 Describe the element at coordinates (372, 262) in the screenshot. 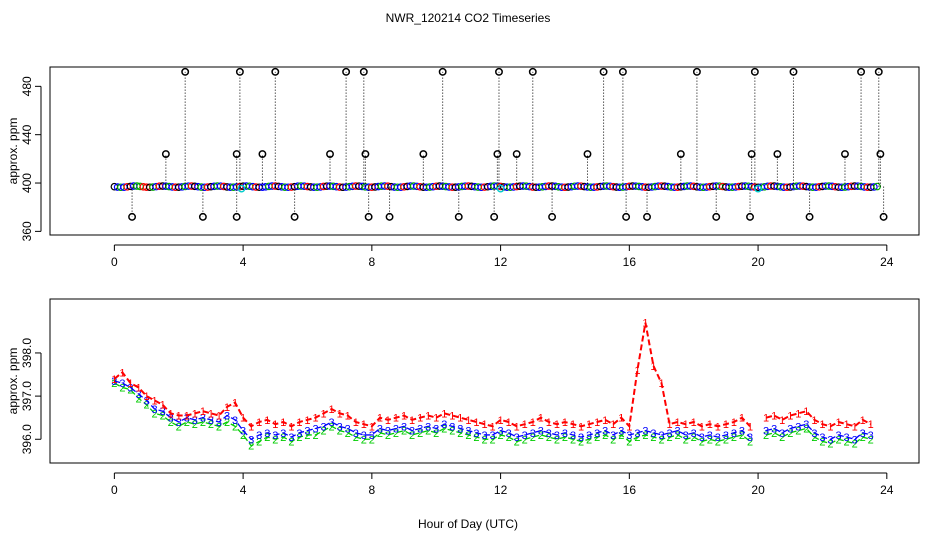

I see `top-x-tick-label: 8` at that location.